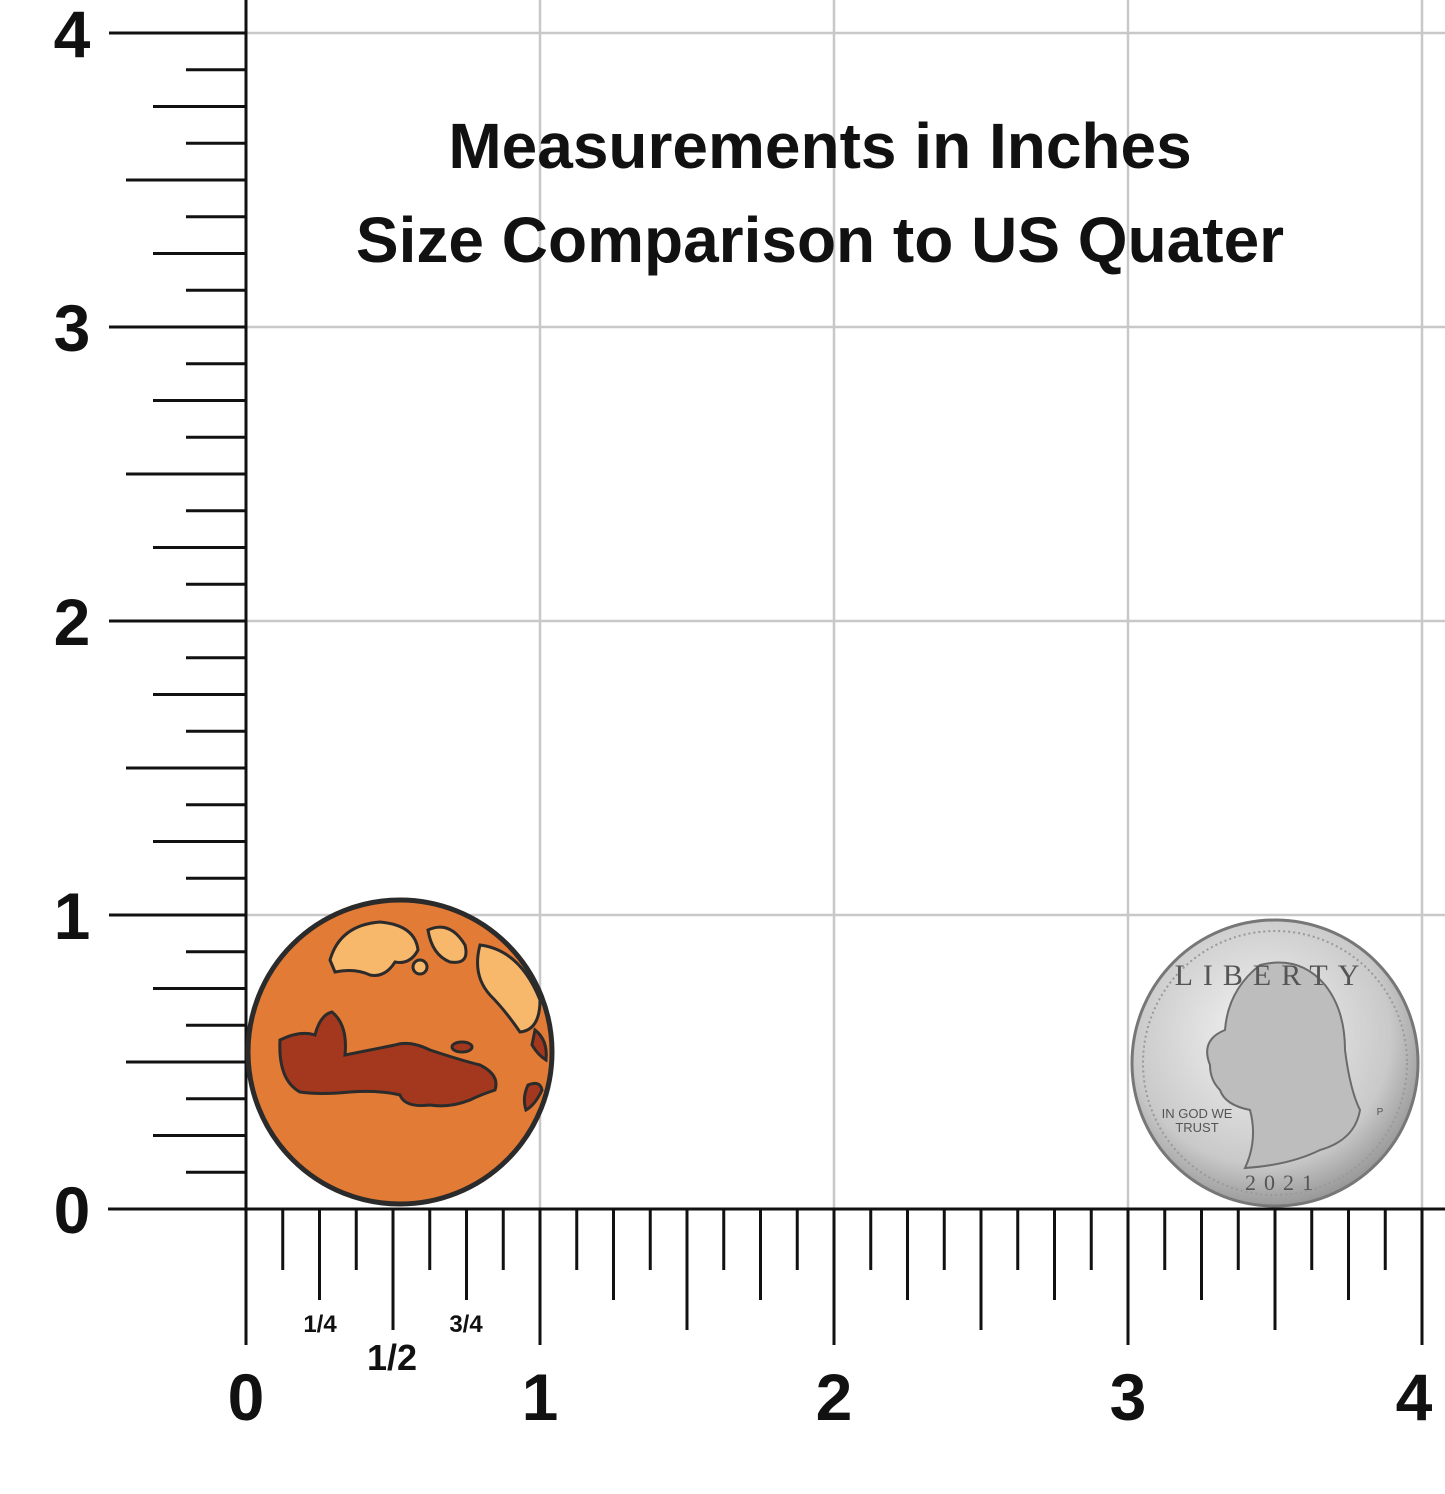 The width and height of the screenshot is (1445, 1494). Describe the element at coordinates (1380, 1112) in the screenshot. I see `coin-text: P` at that location.